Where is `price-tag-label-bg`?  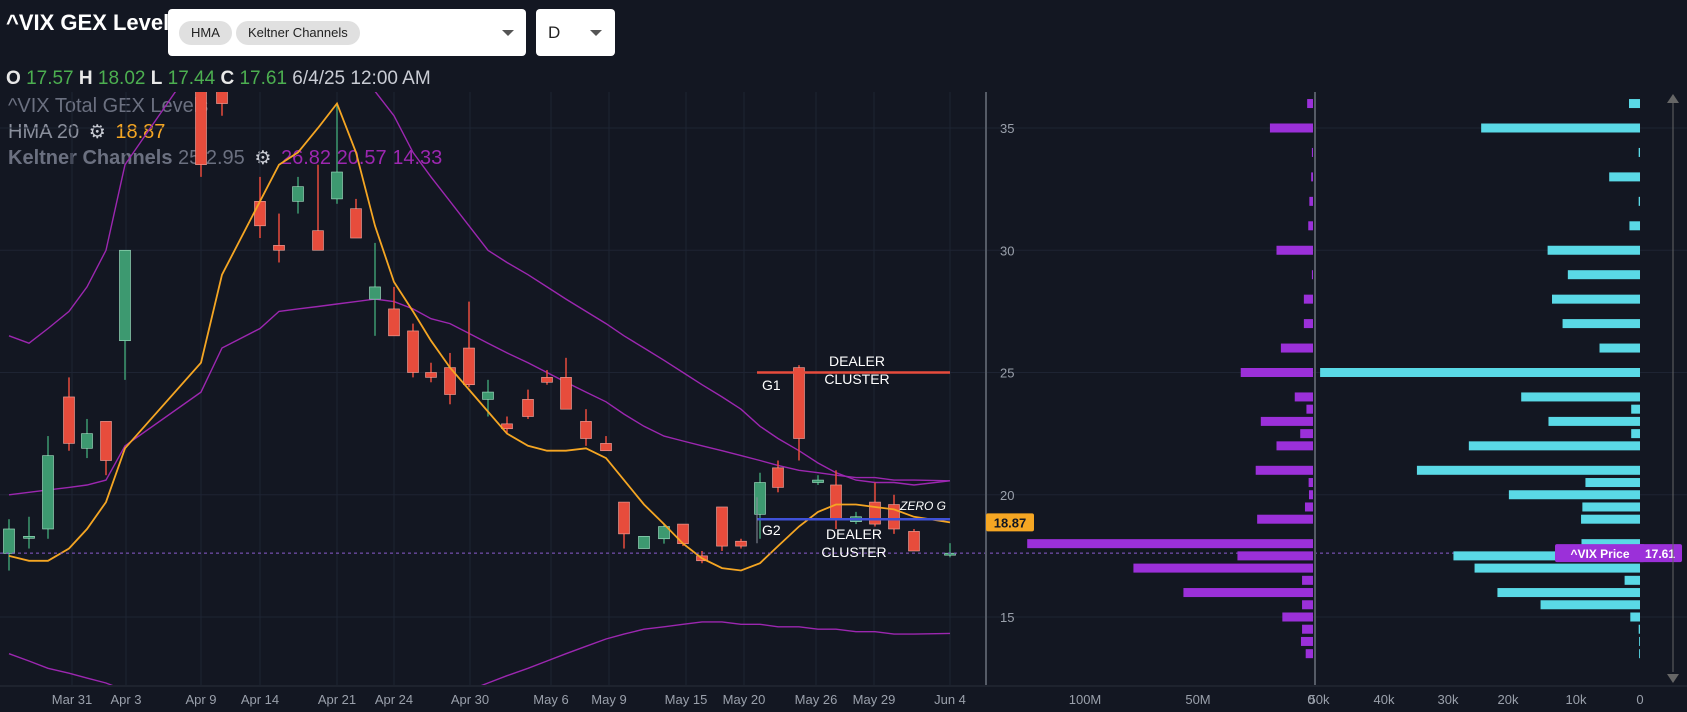
price-tag-label-bg is located at coordinates (1600, 553).